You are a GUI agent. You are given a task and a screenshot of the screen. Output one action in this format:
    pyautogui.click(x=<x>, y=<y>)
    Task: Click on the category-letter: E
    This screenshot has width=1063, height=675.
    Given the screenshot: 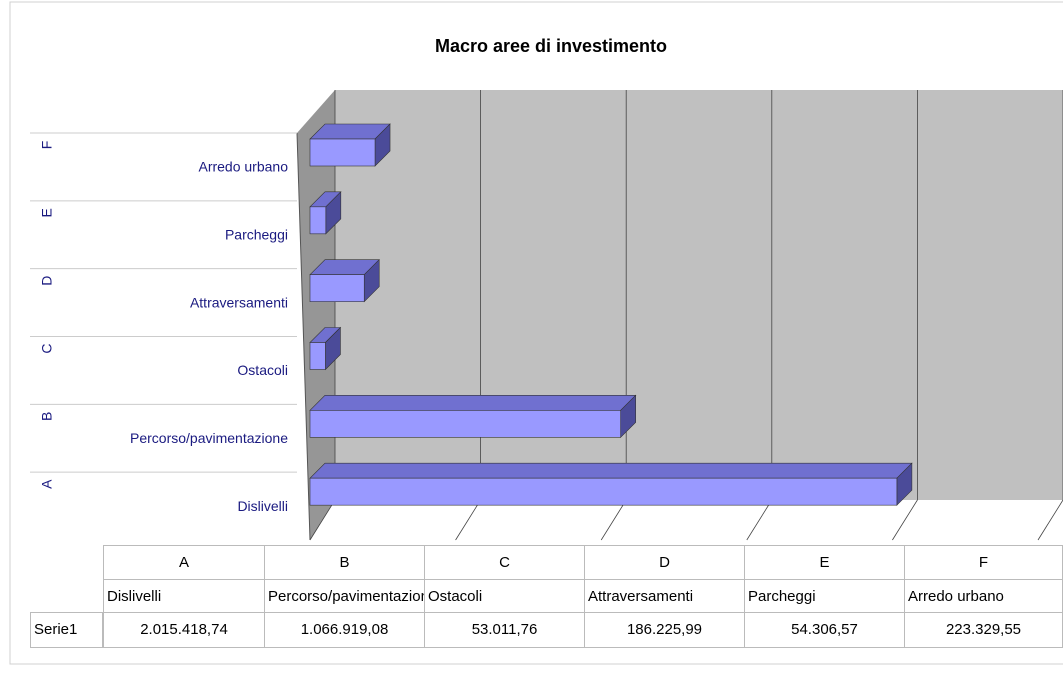 What is the action you would take?
    pyautogui.click(x=47, y=212)
    